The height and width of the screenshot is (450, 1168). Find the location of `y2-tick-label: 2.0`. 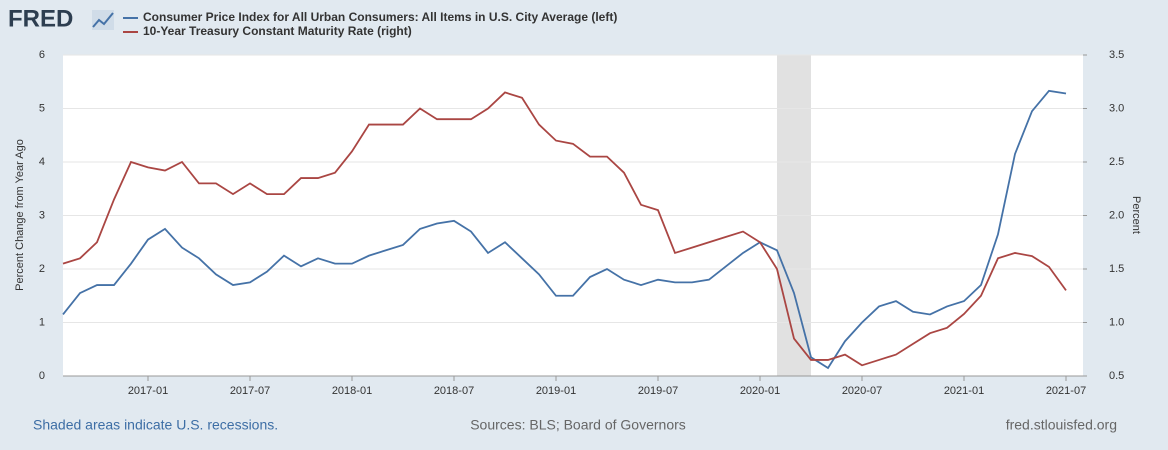

y2-tick-label: 2.0 is located at coordinates (1116, 215).